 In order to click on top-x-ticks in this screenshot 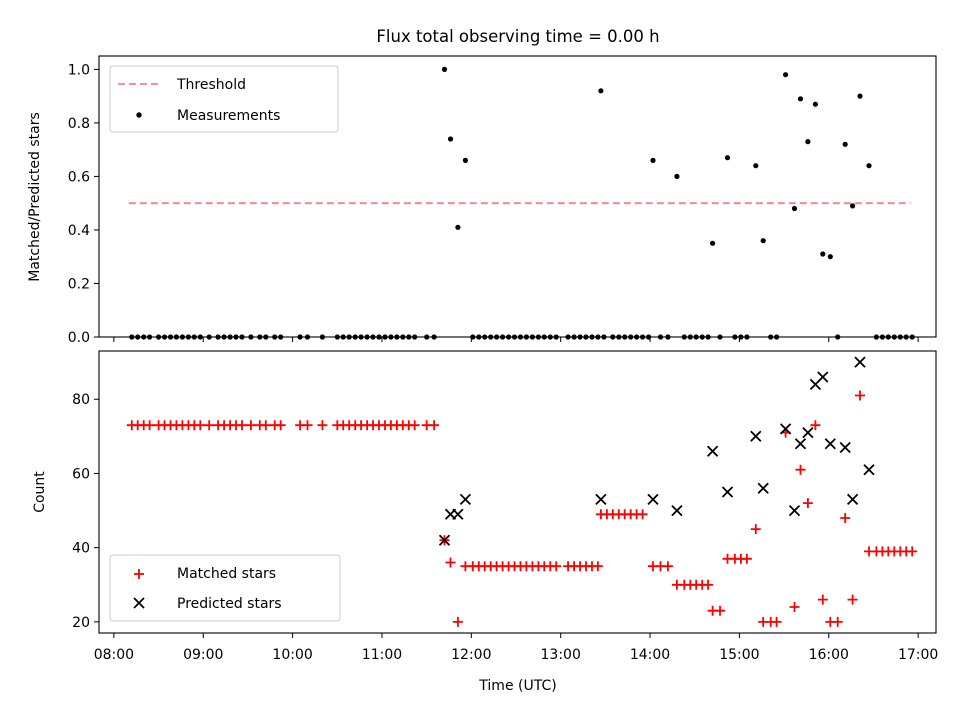, I will do `click(516, 339)`.